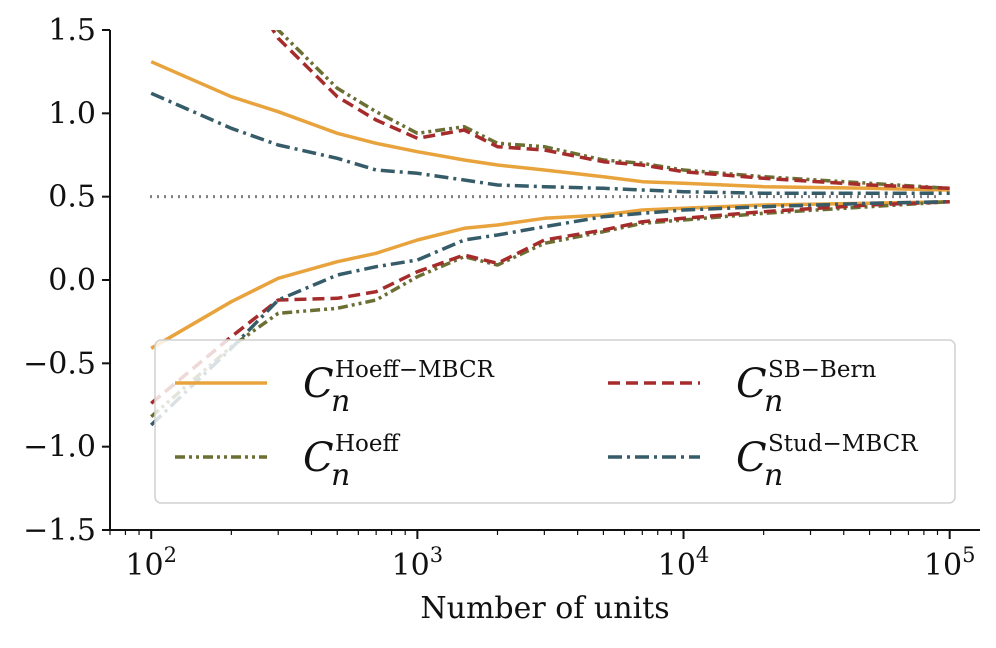 This screenshot has height=648, width=996. What do you see at coordinates (415, 370) in the screenshot?
I see `legend-label-superscript: Hoeff−MBCR` at bounding box center [415, 370].